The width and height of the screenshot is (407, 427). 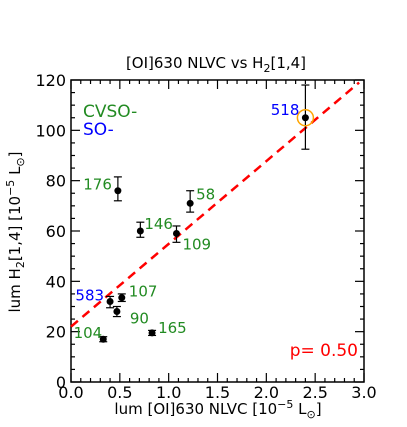 I want to click on x-tick-label: 2.5, so click(x=314, y=392).